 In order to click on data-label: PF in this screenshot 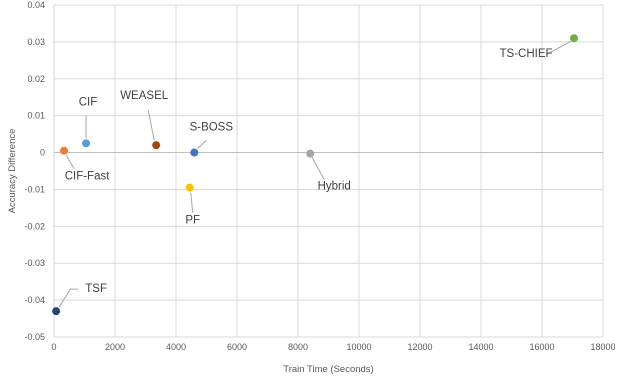, I will do `click(192, 221)`.